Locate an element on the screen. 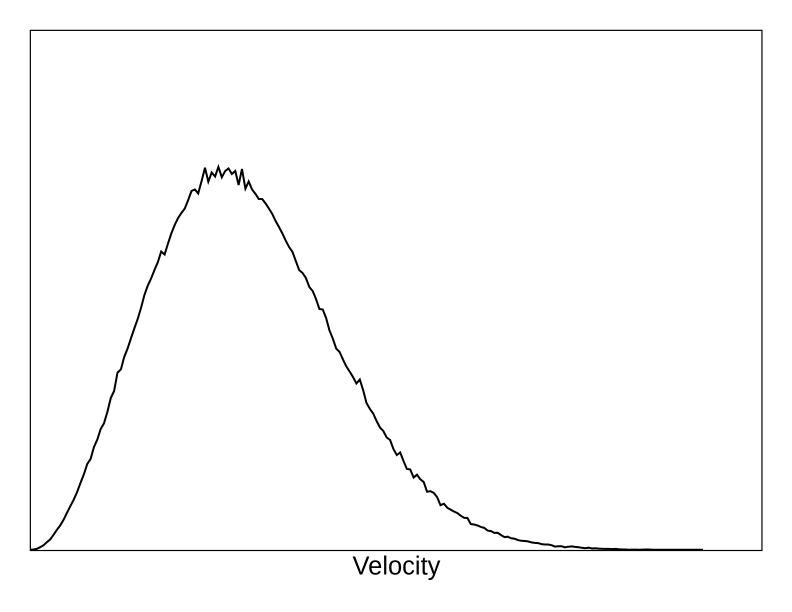 The height and width of the screenshot is (612, 792). svg-text: Velocity is located at coordinates (397, 567).